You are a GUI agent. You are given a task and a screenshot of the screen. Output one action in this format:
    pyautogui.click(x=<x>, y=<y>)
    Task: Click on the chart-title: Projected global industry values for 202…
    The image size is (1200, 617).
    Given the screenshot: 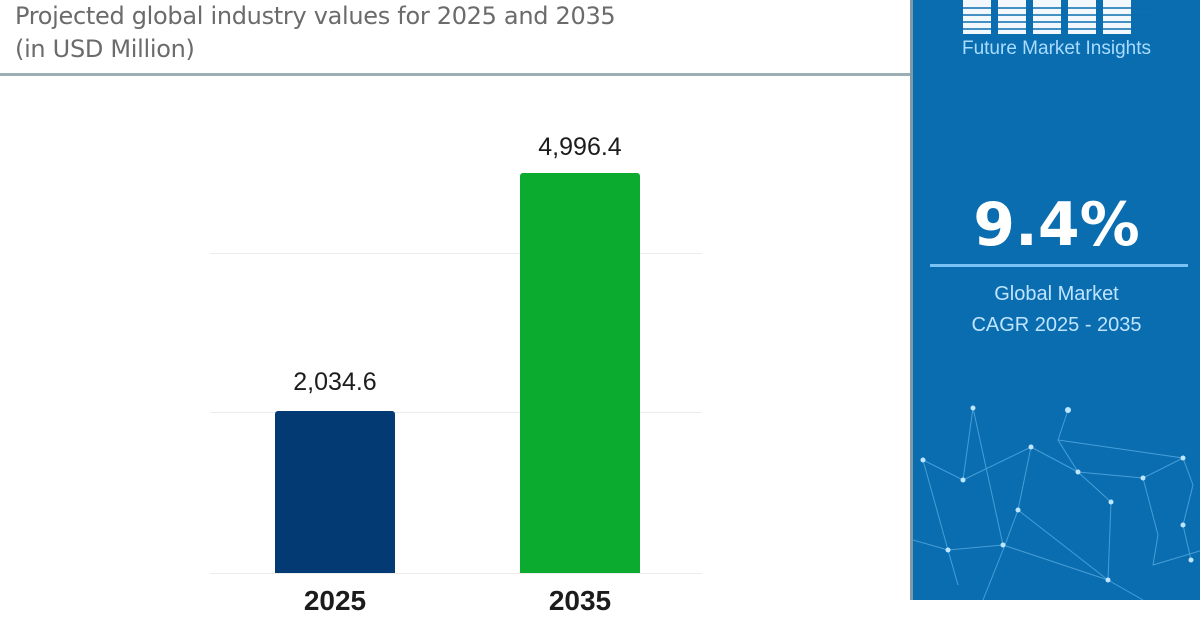 What is the action you would take?
    pyautogui.click(x=315, y=33)
    